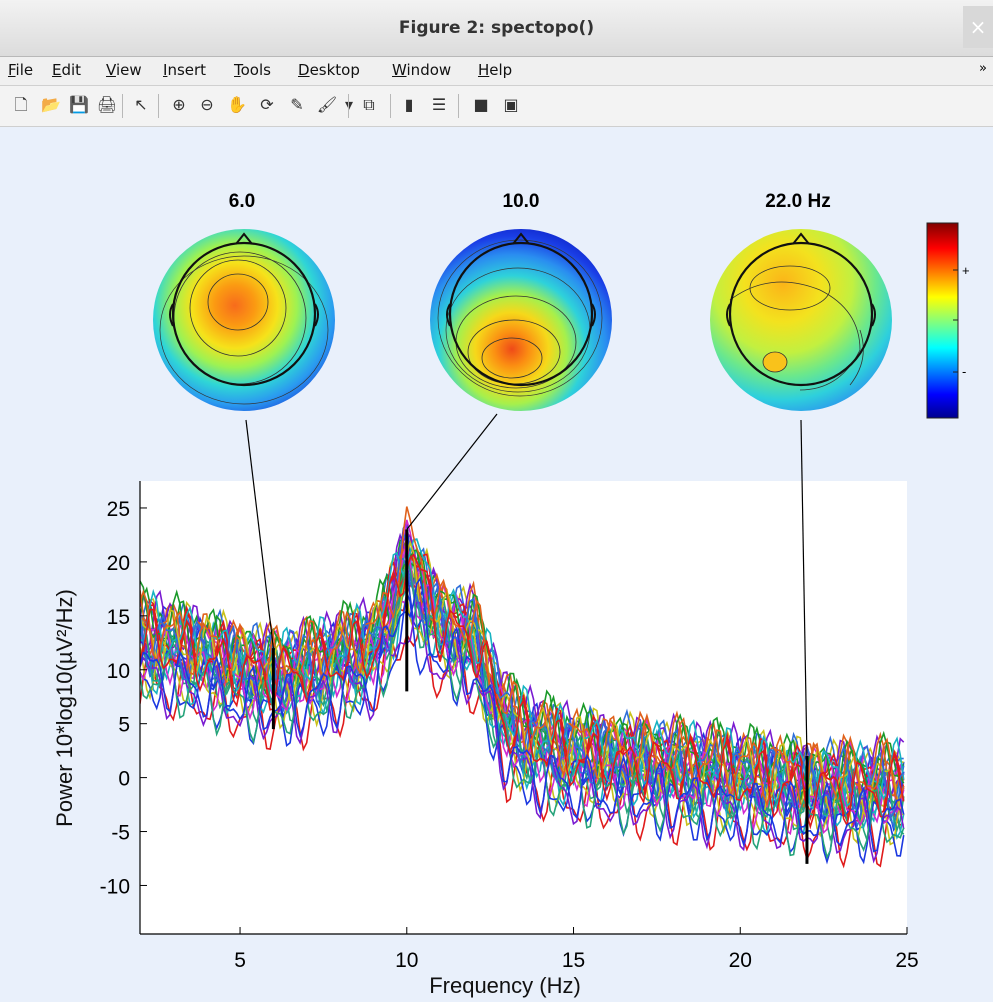  Describe the element at coordinates (237, 104) in the screenshot. I see `pan-hand-icon: ✋` at that location.